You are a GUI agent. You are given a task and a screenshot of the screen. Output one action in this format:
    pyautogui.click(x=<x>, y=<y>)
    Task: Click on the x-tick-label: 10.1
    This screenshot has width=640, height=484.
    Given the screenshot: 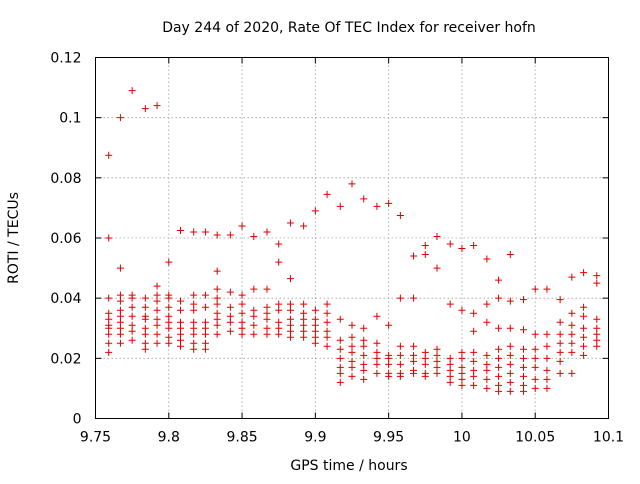 What is the action you would take?
    pyautogui.click(x=608, y=438)
    